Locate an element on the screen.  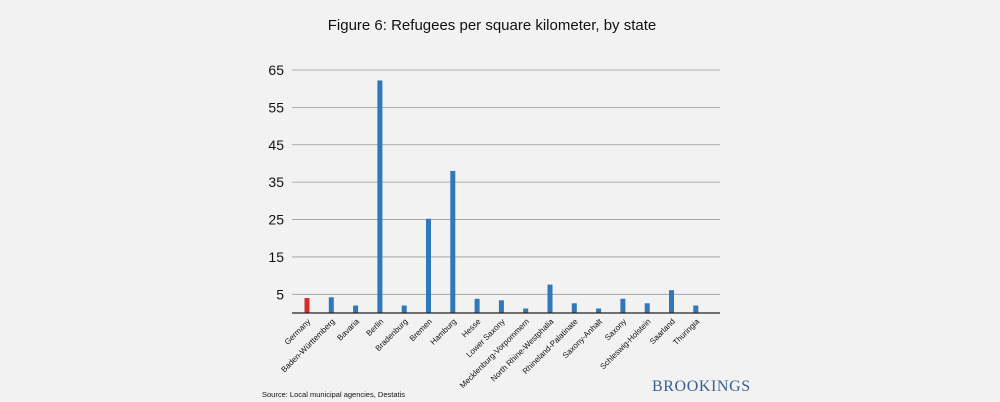
y-tick-label: 45 is located at coordinates (276, 145).